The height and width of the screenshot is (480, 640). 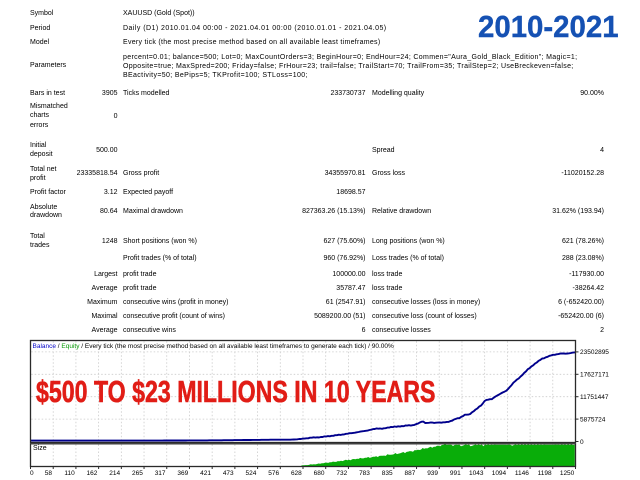 What do you see at coordinates (182, 473) in the screenshot?
I see `svg-text: 369` at bounding box center [182, 473].